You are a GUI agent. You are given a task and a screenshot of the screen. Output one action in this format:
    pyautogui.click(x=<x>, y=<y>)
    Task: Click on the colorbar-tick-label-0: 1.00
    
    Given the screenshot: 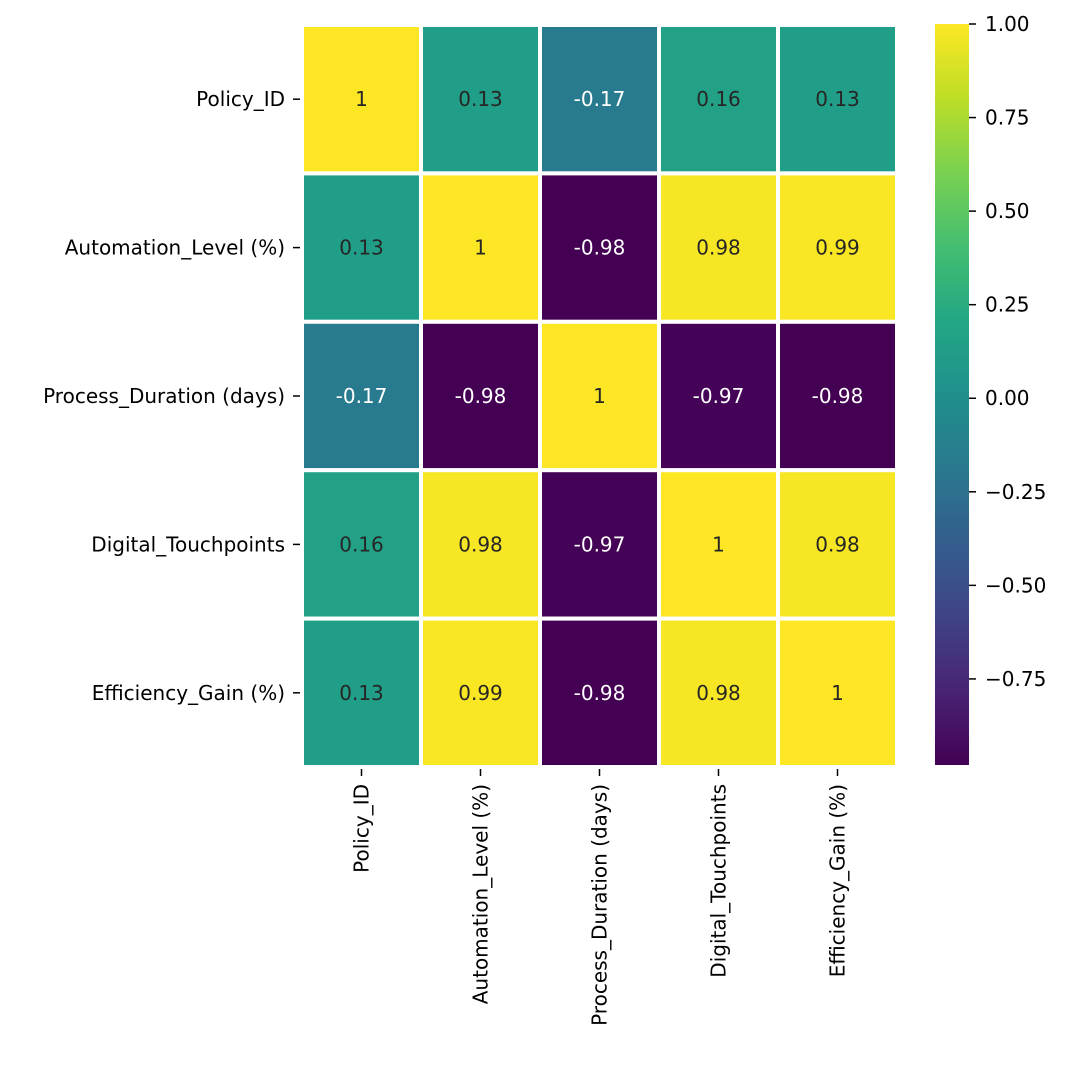 What is the action you would take?
    pyautogui.click(x=1007, y=24)
    